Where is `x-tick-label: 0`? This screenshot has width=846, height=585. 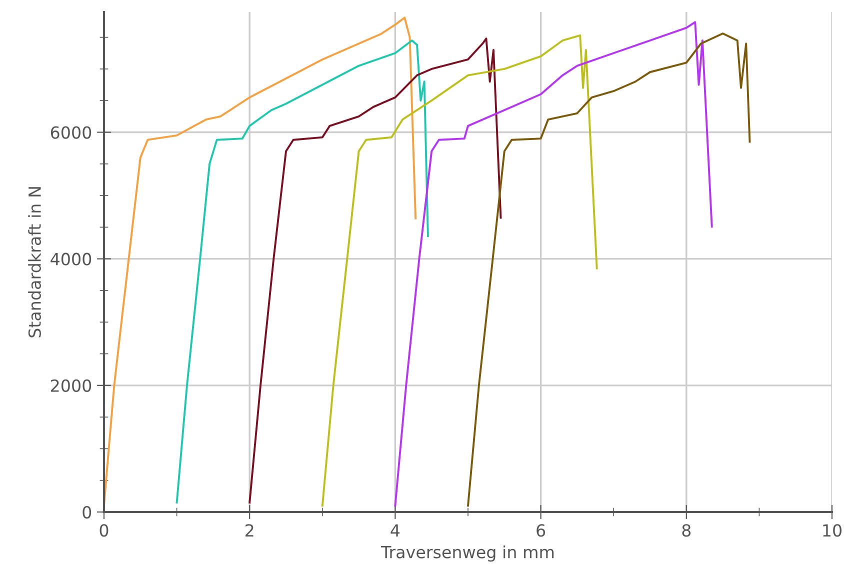
x-tick-label: 0 is located at coordinates (104, 530).